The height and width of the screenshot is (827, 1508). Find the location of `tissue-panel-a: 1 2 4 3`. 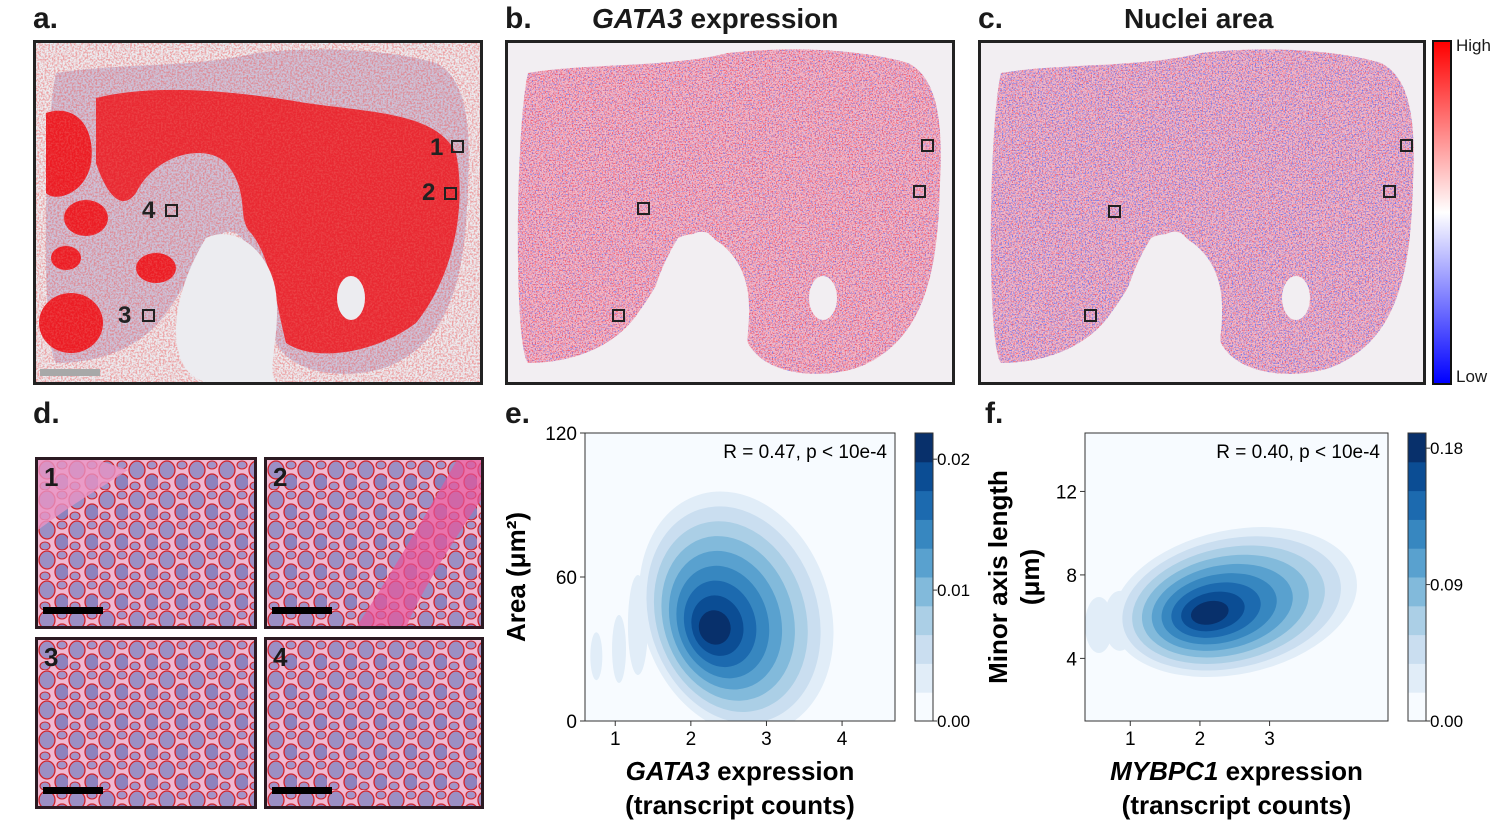

tissue-panel-a: 1 2 4 3 is located at coordinates (258, 212).